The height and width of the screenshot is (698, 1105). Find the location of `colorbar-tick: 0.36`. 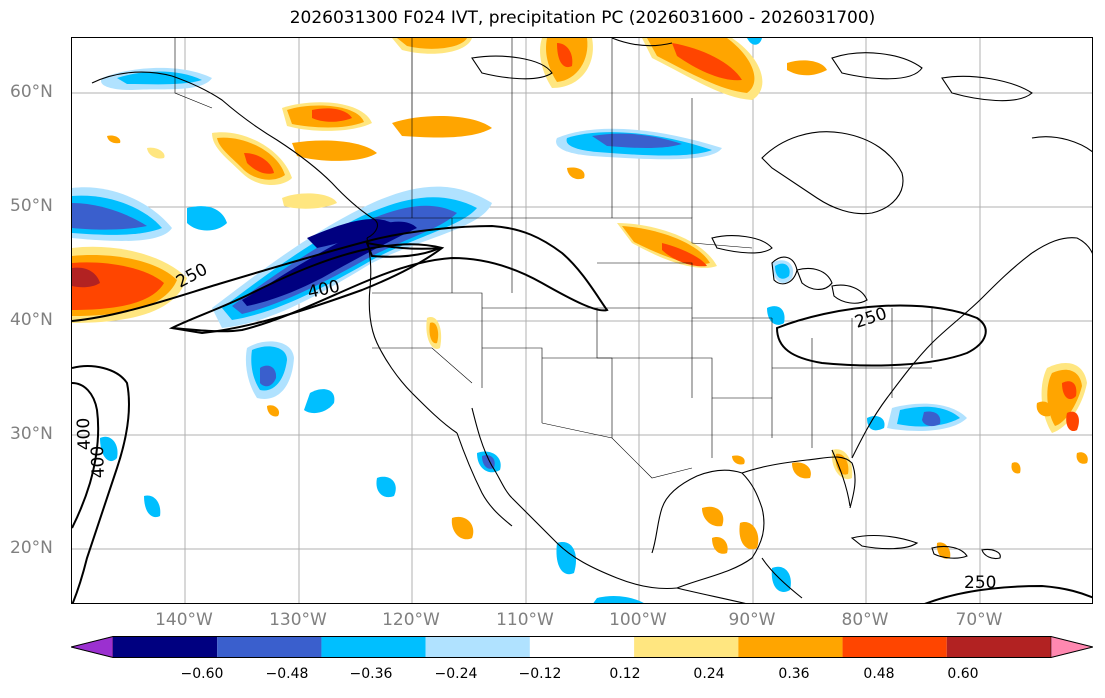

colorbar-tick: 0.36 is located at coordinates (794, 674).